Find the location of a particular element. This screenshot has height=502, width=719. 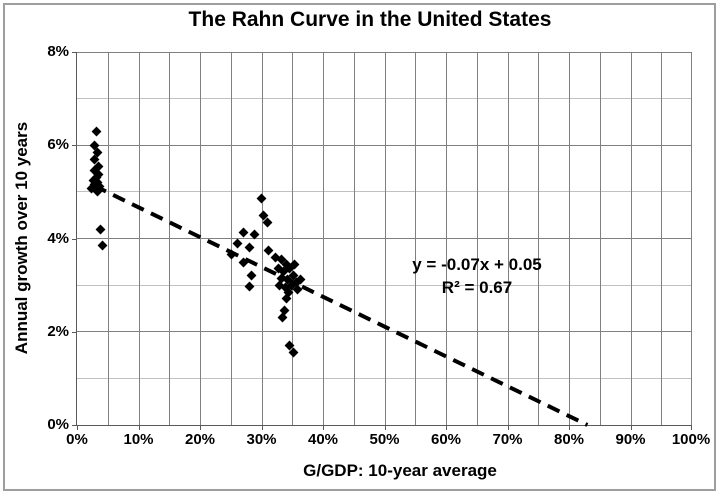

trendline-r-squared: R² = 0.67 is located at coordinates (477, 287).